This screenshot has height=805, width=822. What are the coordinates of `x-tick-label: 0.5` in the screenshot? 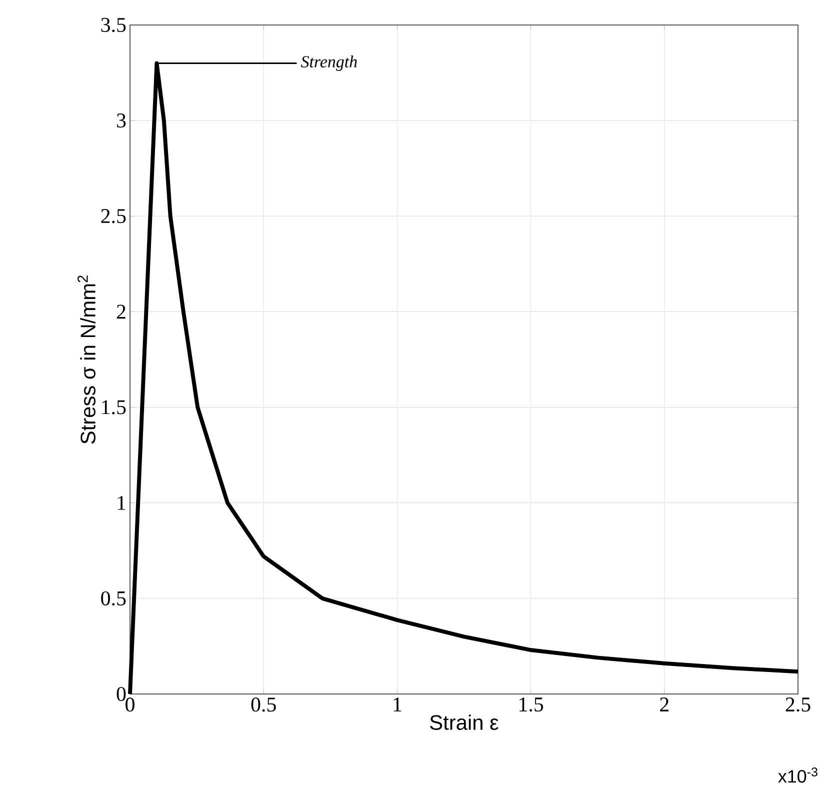 It's located at (263, 705).